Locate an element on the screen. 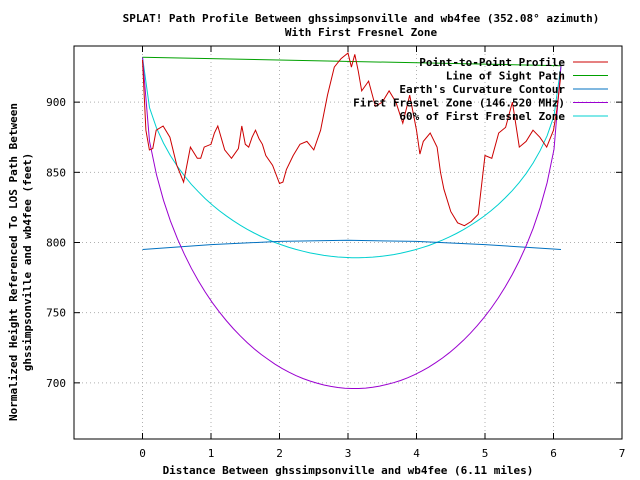 This screenshot has height=480, width=640. y-tick-label: 700 is located at coordinates (56, 383).